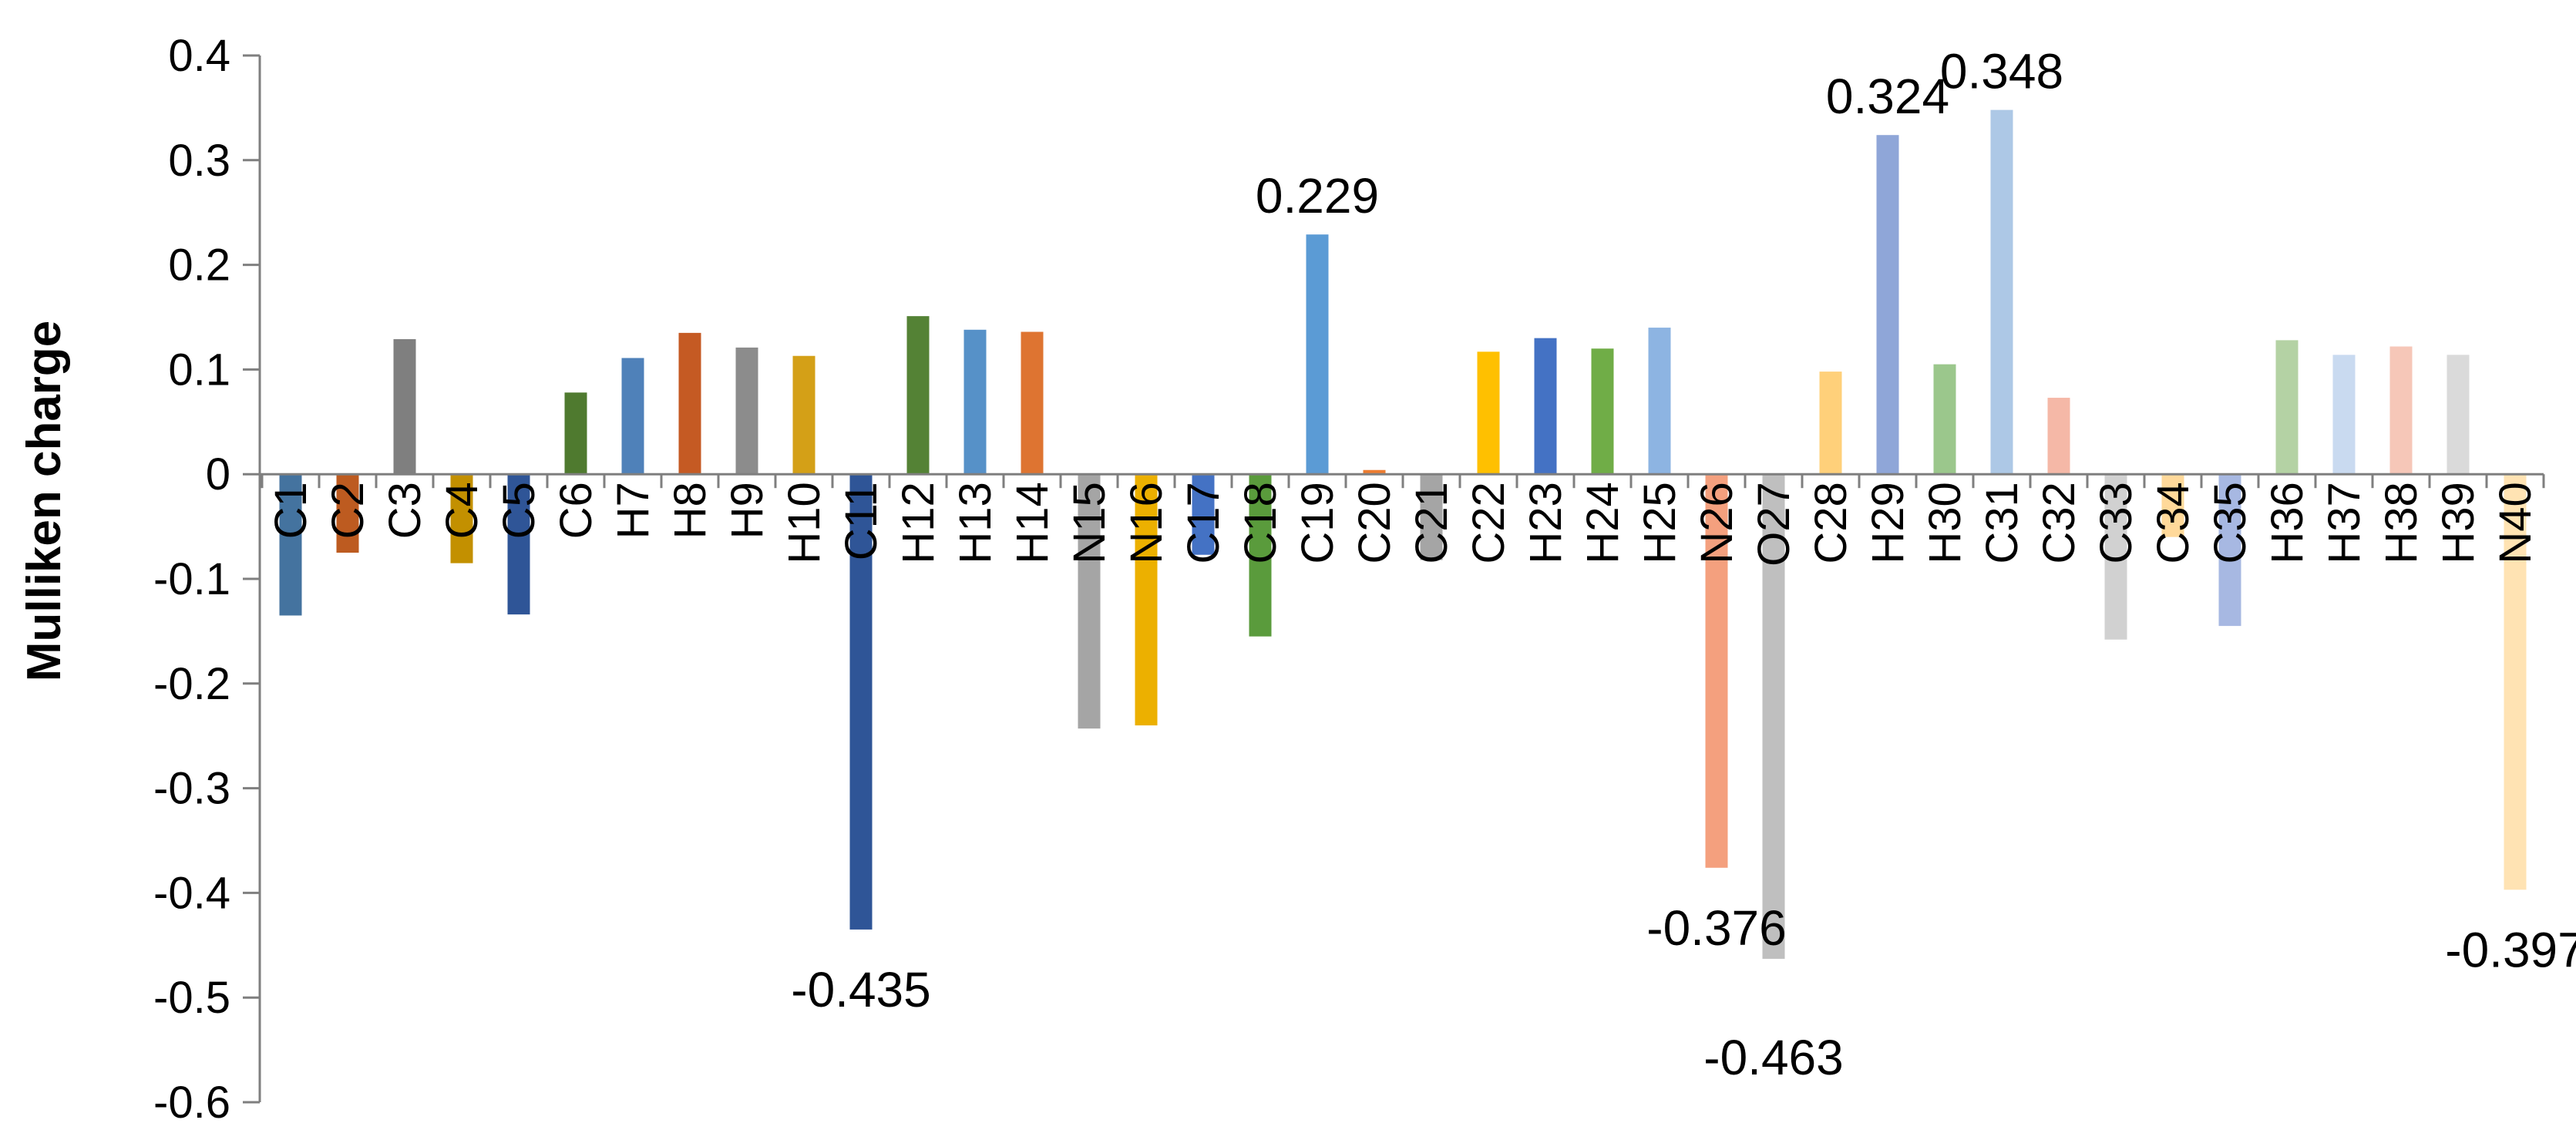  I want to click on bar-h25, so click(1659, 401).